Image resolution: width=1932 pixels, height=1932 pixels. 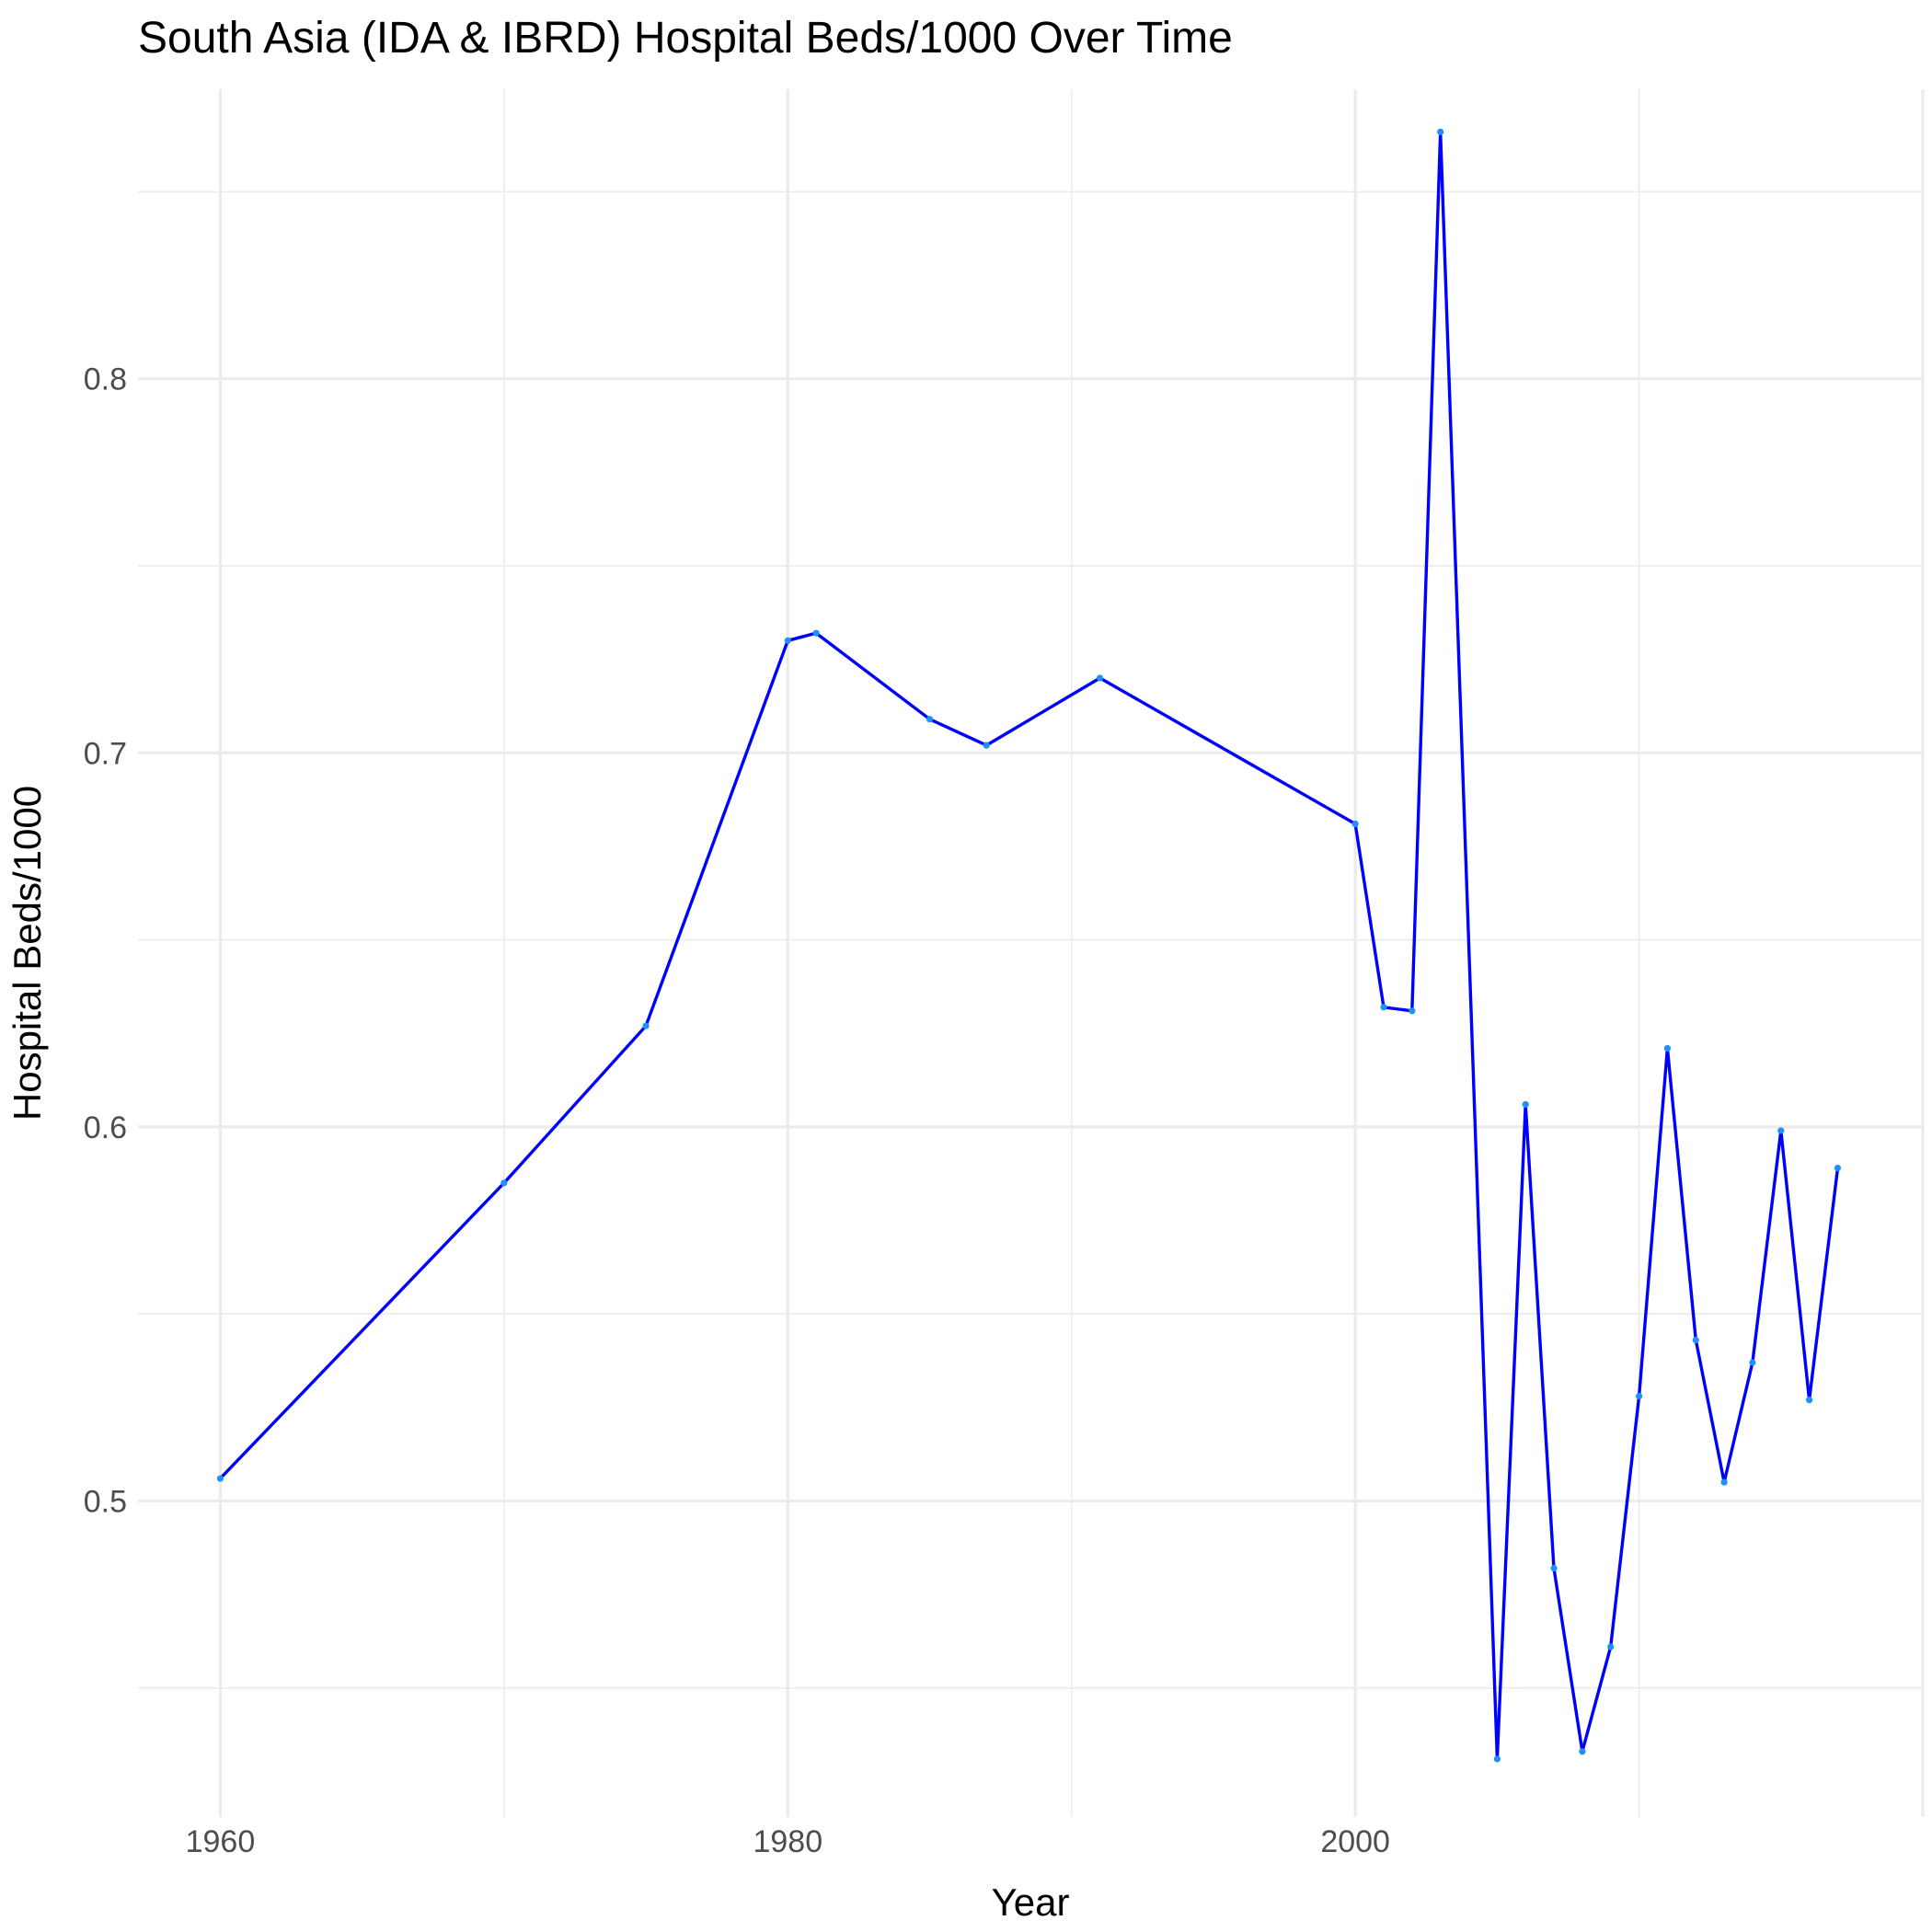 I want to click on y-tick-label: 0.5, so click(x=105, y=1501).